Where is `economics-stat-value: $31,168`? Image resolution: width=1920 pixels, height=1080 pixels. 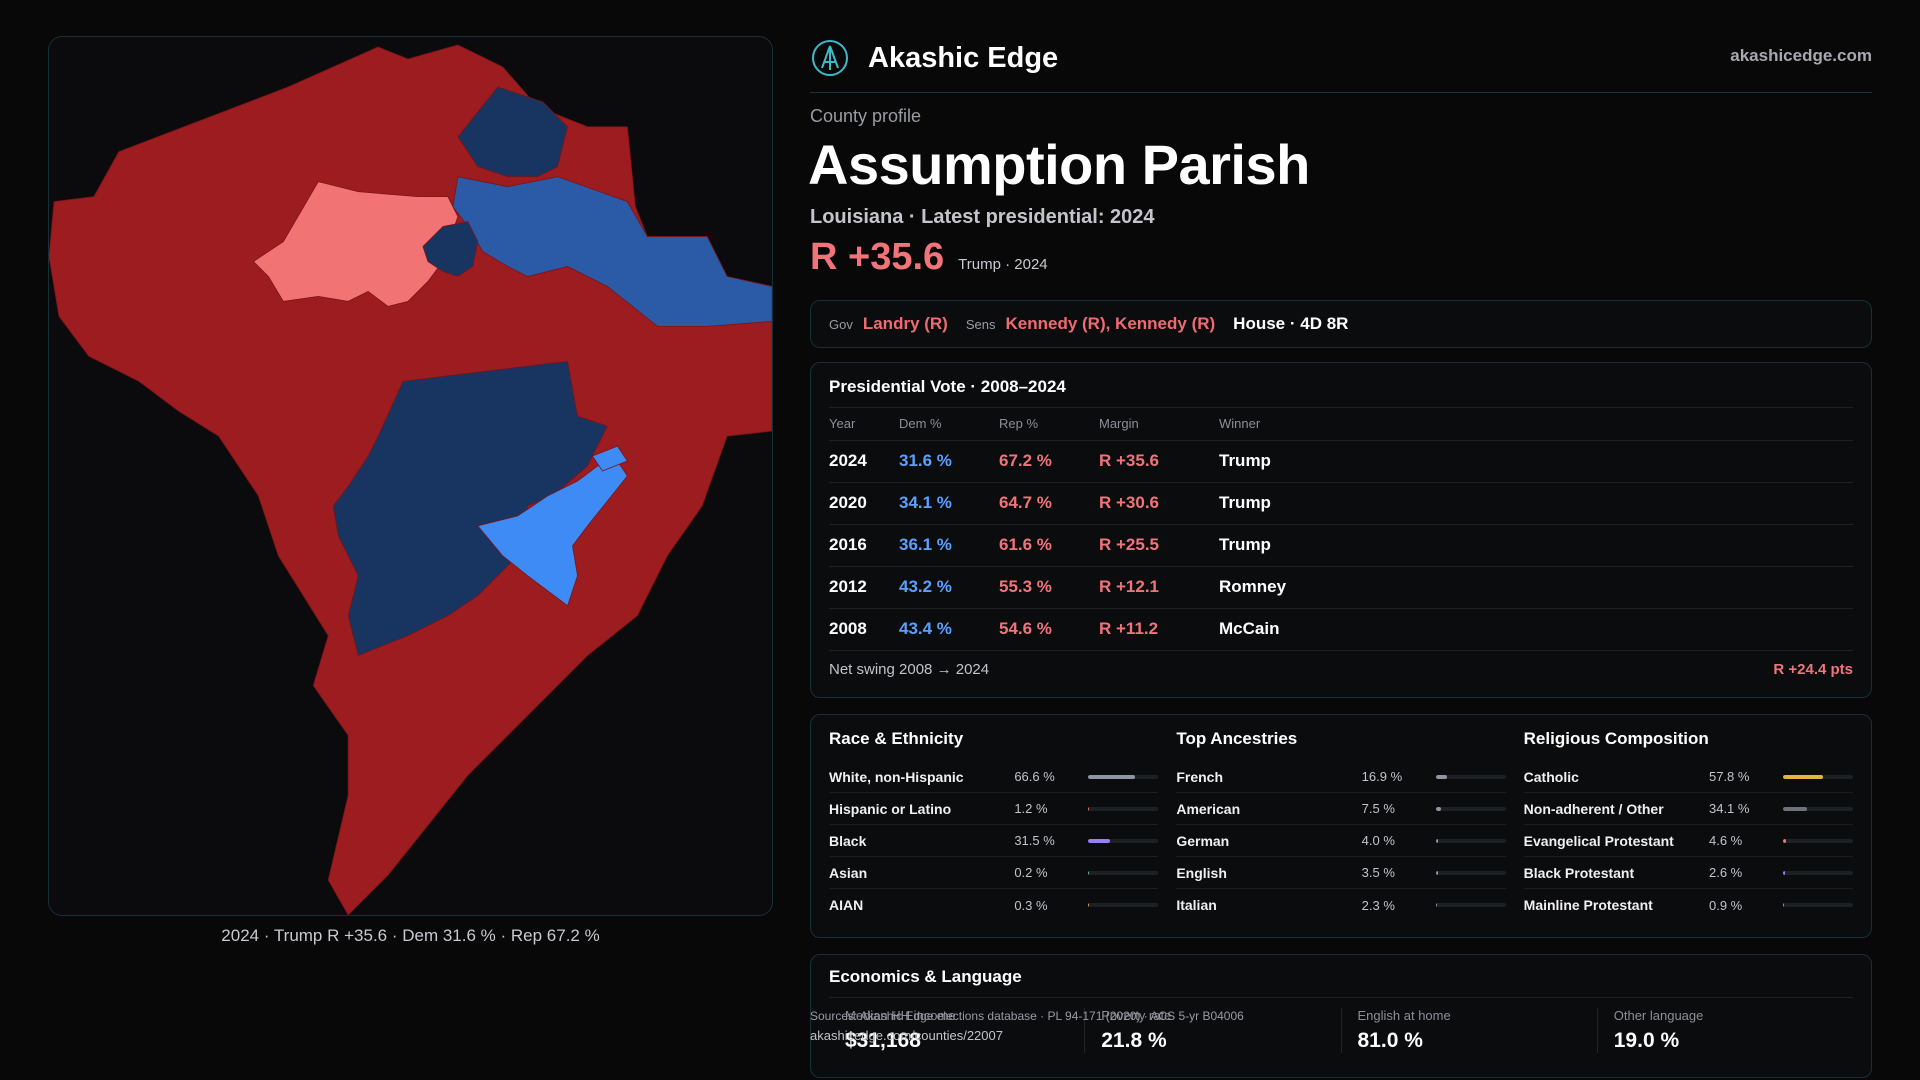 economics-stat-value: $31,168 is located at coordinates (883, 1040).